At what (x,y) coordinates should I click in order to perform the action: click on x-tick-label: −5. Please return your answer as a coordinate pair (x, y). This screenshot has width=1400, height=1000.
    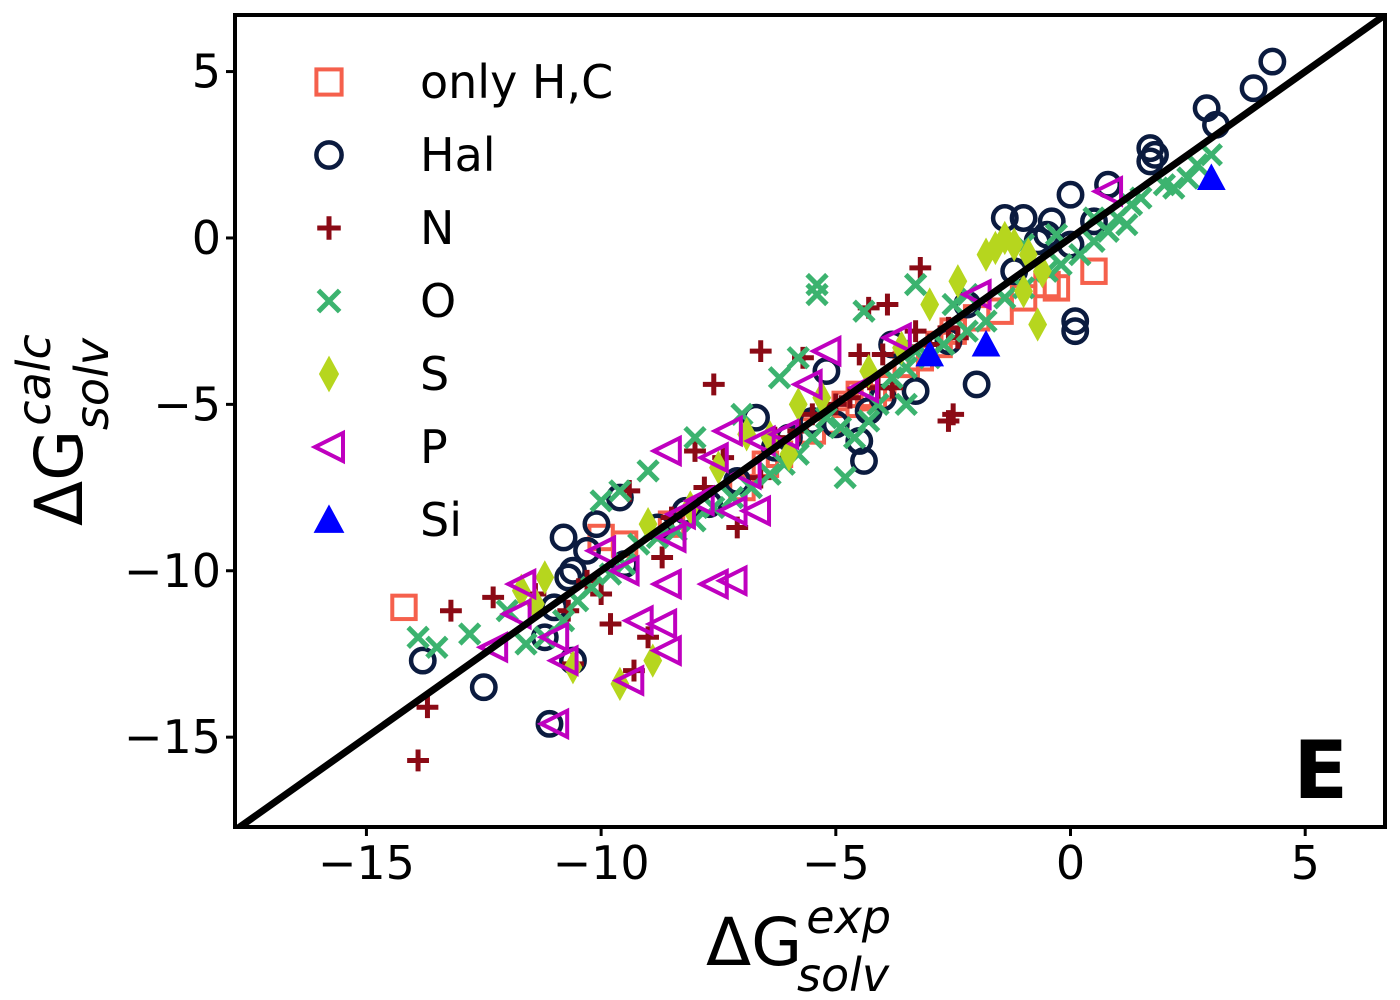
    Looking at the image, I should click on (836, 863).